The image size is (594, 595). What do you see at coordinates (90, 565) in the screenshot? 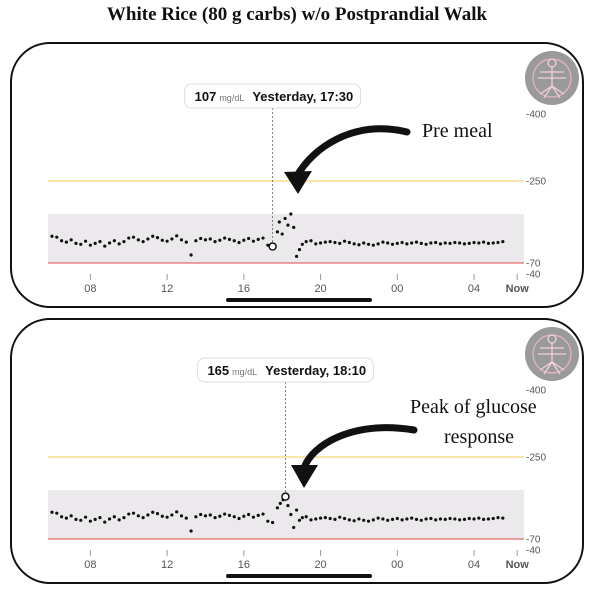
I see `x-tick-label: 08` at bounding box center [90, 565].